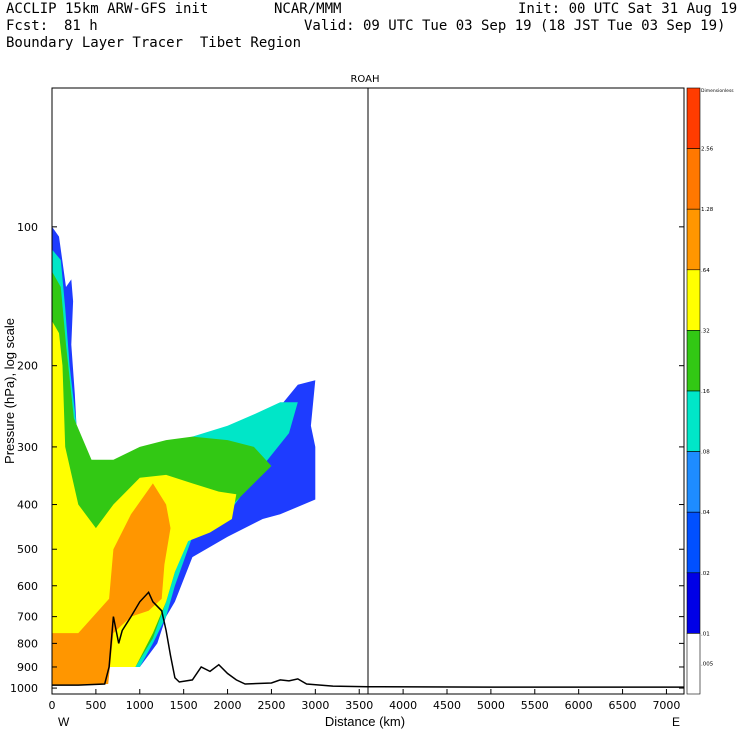  Describe the element at coordinates (579, 705) in the screenshot. I see `x-tick-label: 6000` at that location.